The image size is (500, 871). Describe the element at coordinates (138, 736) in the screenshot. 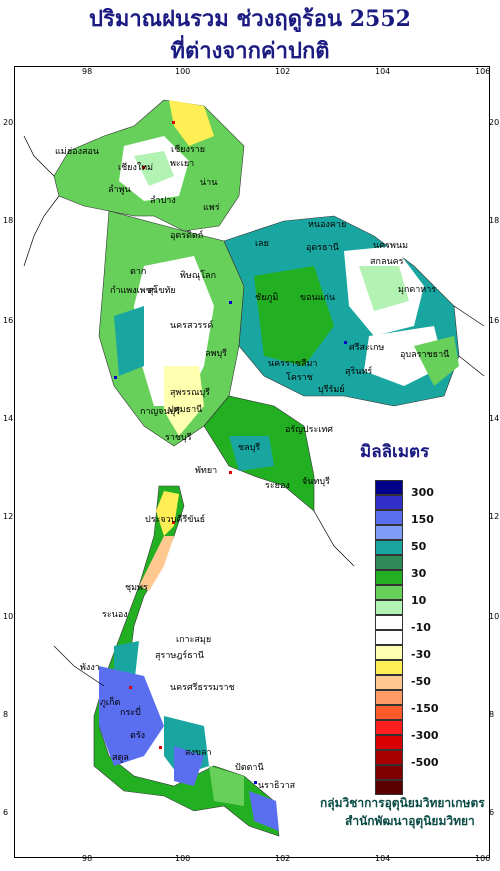

I see `place-label: ตรัง` at that location.